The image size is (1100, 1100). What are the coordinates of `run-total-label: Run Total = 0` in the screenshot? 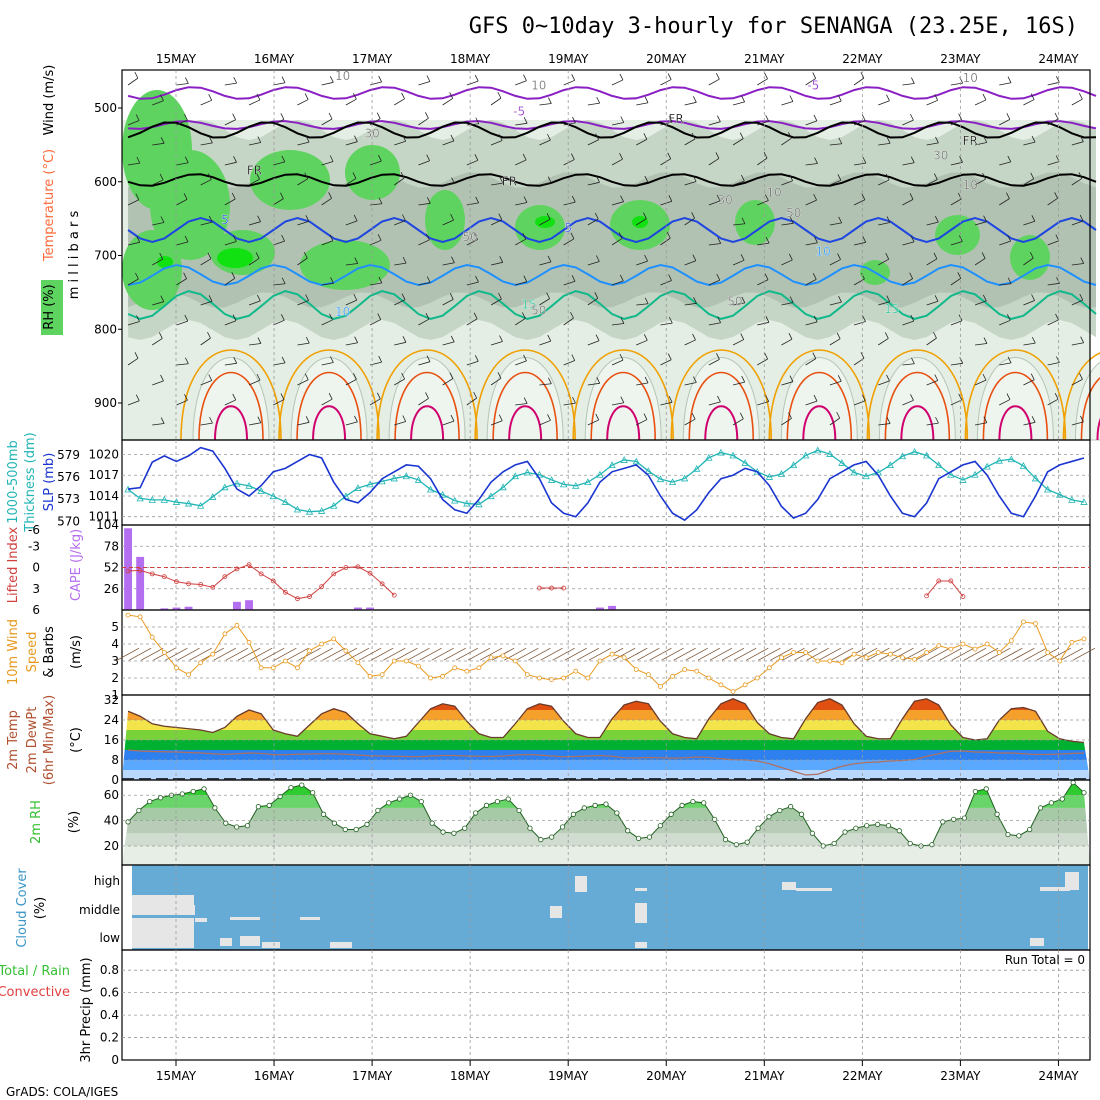 It's located at (1045, 960).